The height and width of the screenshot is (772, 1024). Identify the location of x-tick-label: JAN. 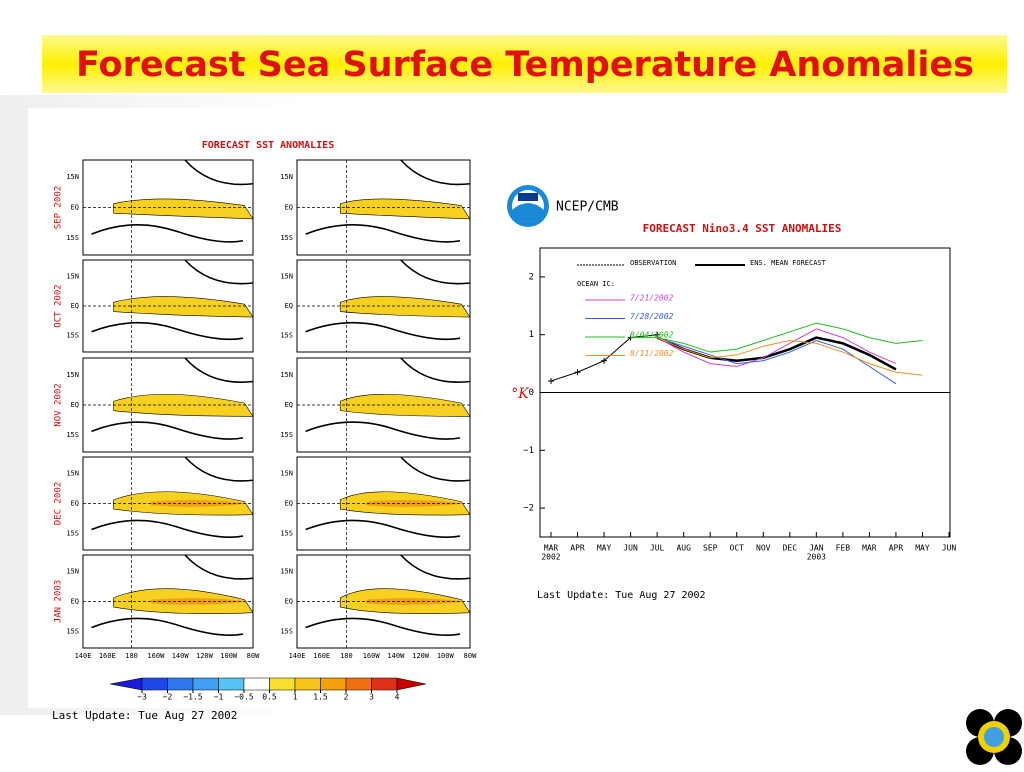
(816, 548).